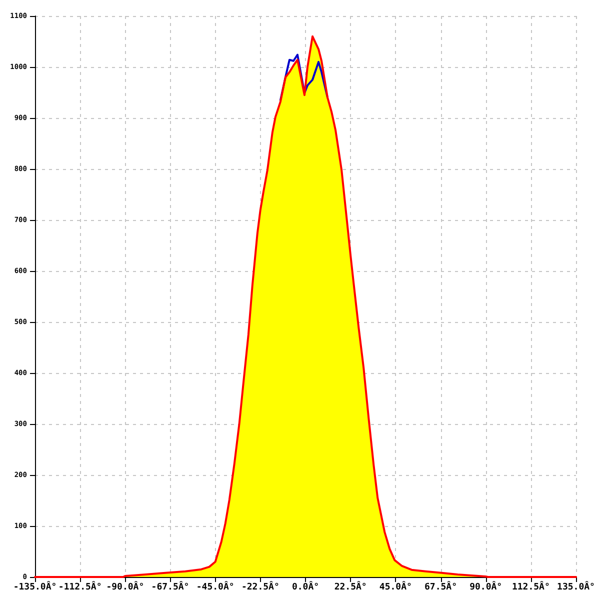  Describe the element at coordinates (35, 586) in the screenshot. I see `x-tick-label: -135.0Â°` at that location.